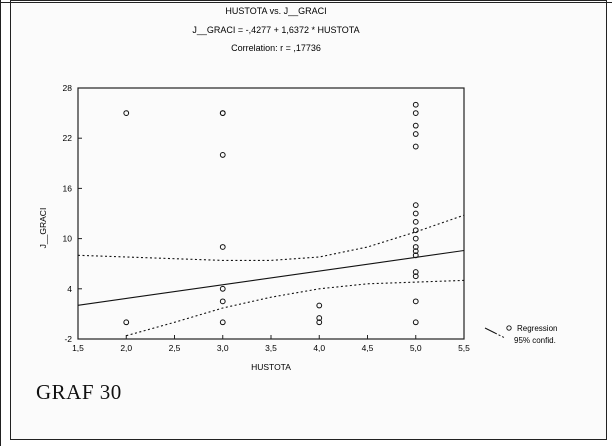  What do you see at coordinates (68, 188) in the screenshot?
I see `y-tick-label: 16` at bounding box center [68, 188].